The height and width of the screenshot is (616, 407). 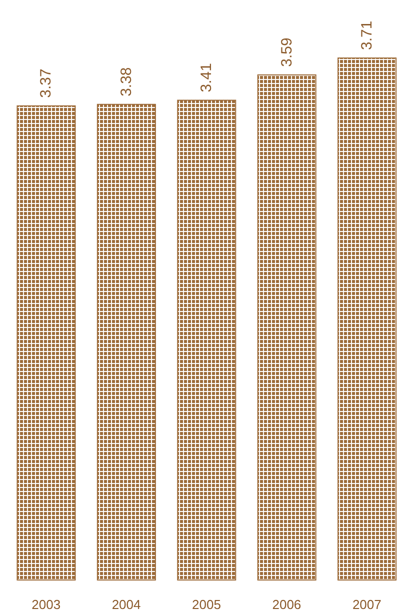 I want to click on data-label: 3.71, so click(x=367, y=35).